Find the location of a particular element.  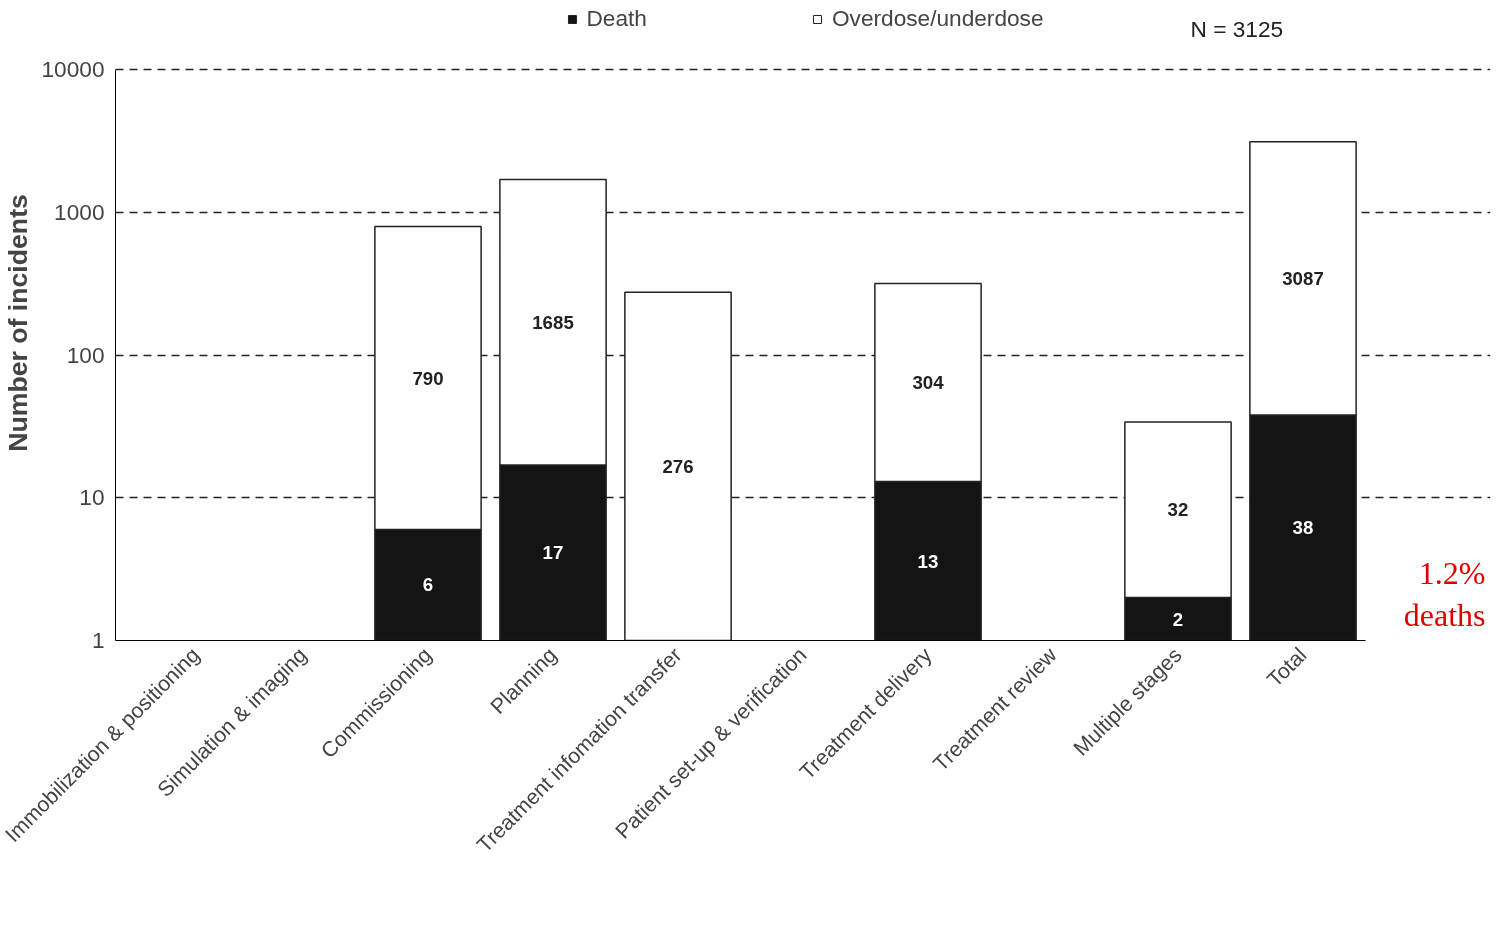

data-label: 790 is located at coordinates (428, 378).